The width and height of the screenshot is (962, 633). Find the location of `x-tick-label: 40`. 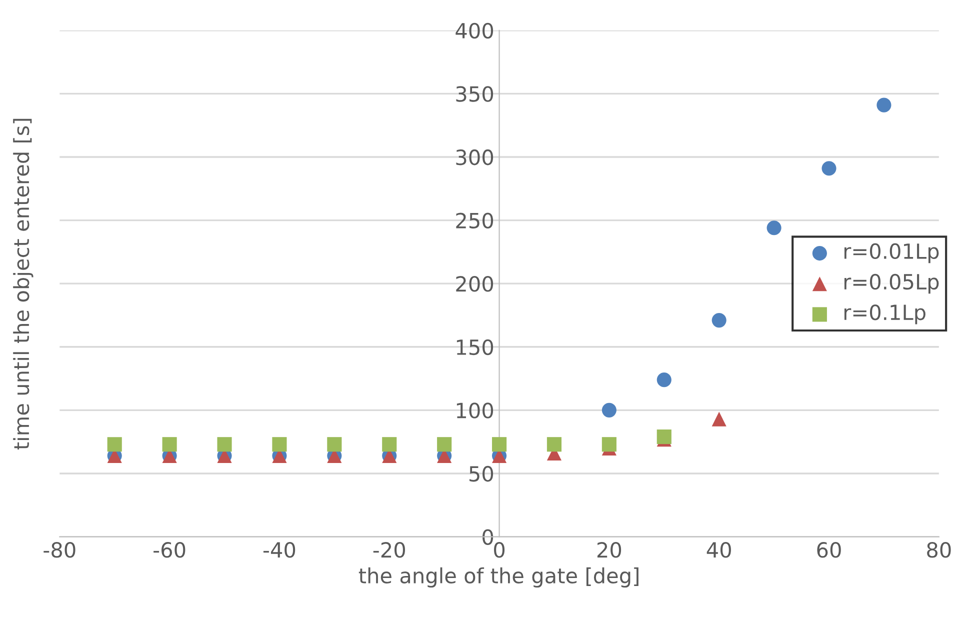

x-tick-label: 40 is located at coordinates (718, 550).